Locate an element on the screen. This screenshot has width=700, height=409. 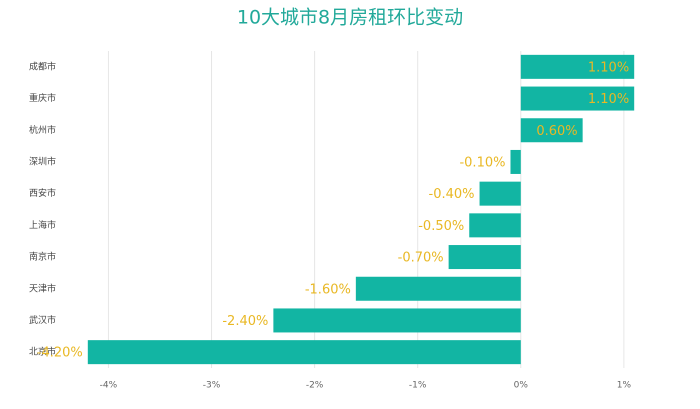
value-label: -4.20% is located at coordinates (60, 353).